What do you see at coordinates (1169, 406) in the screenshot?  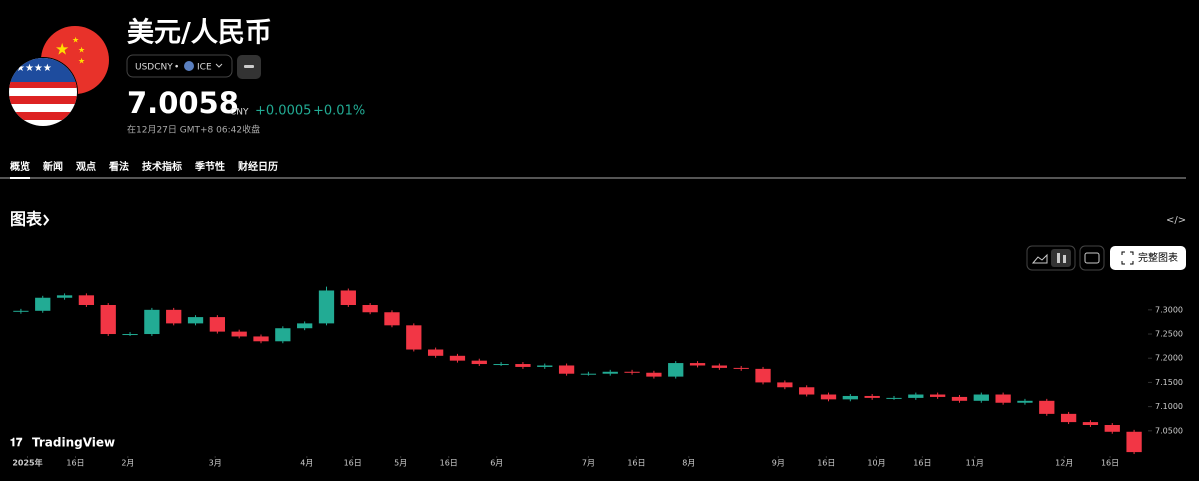 I see `y-tick-label: 7.1000` at bounding box center [1169, 406].